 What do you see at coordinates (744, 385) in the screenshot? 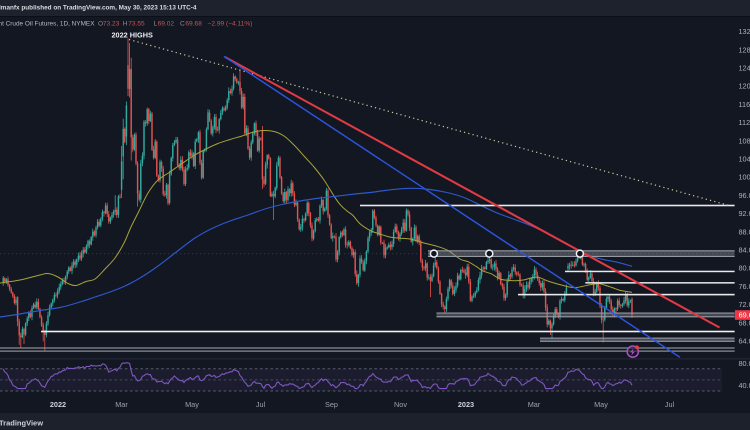
I see `svg-text: 40.00` at bounding box center [744, 385].